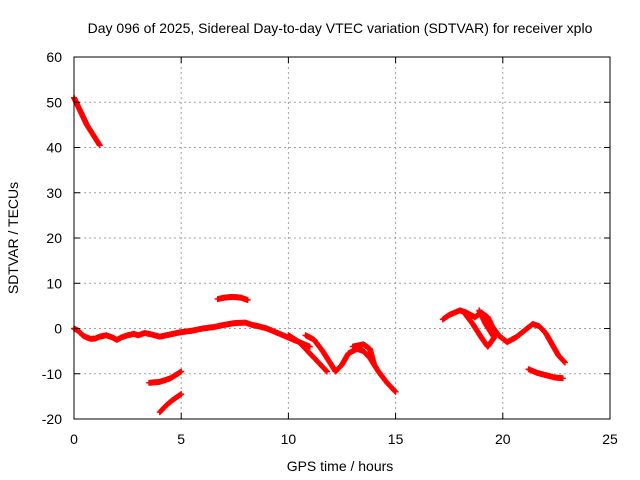 The width and height of the screenshot is (640, 480). Describe the element at coordinates (340, 466) in the screenshot. I see `x-axis-title: GPS time / hours` at that location.